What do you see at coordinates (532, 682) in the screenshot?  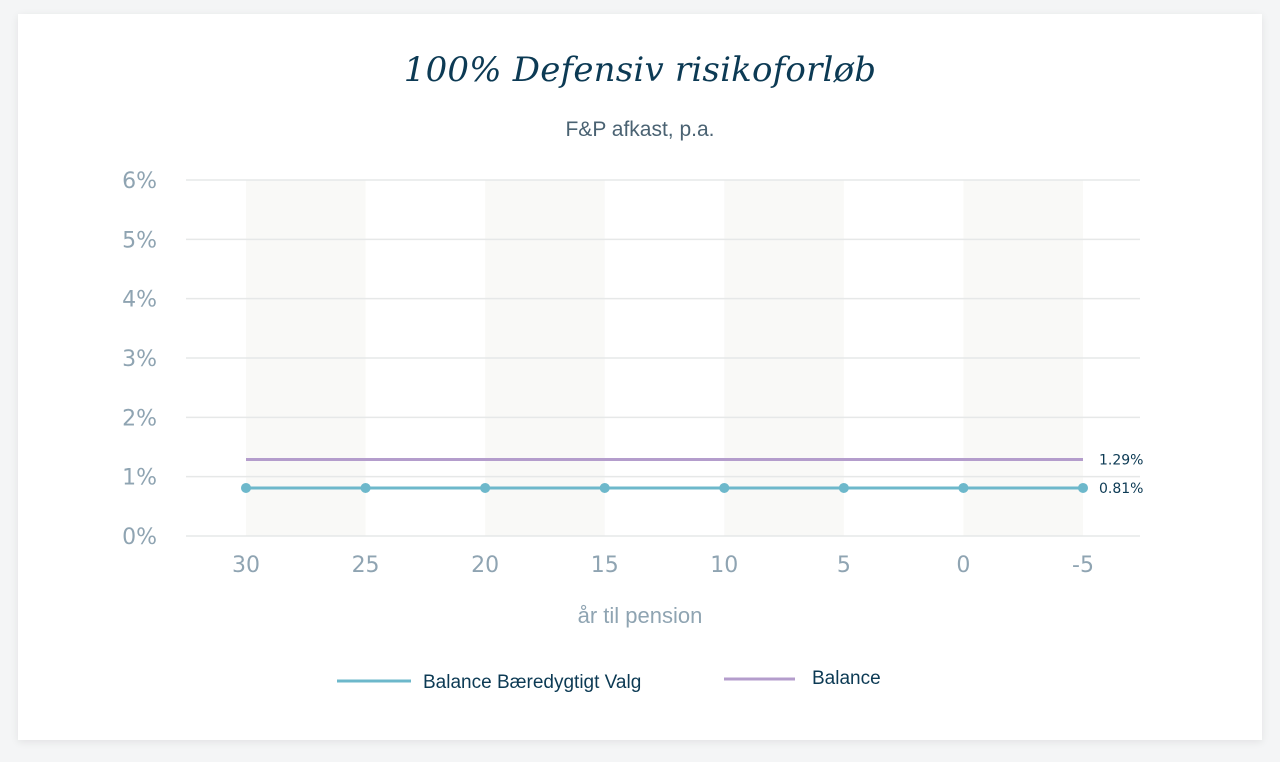 I see `legend-label: Balance Bæredygtigt Valg` at bounding box center [532, 682].